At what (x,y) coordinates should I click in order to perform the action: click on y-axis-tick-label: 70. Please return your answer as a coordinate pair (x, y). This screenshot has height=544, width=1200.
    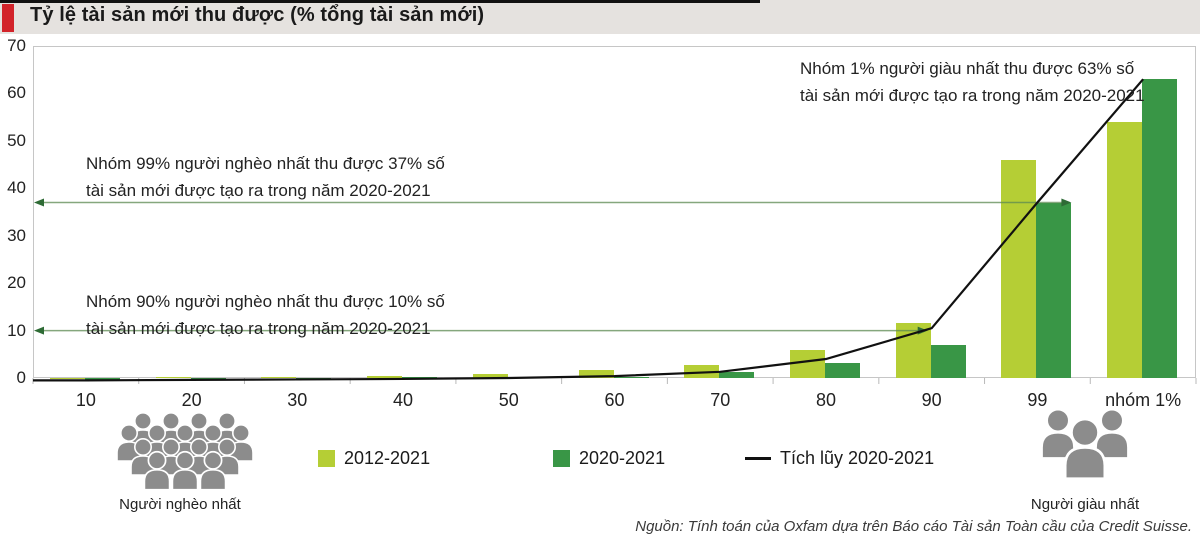
    Looking at the image, I should click on (16, 45).